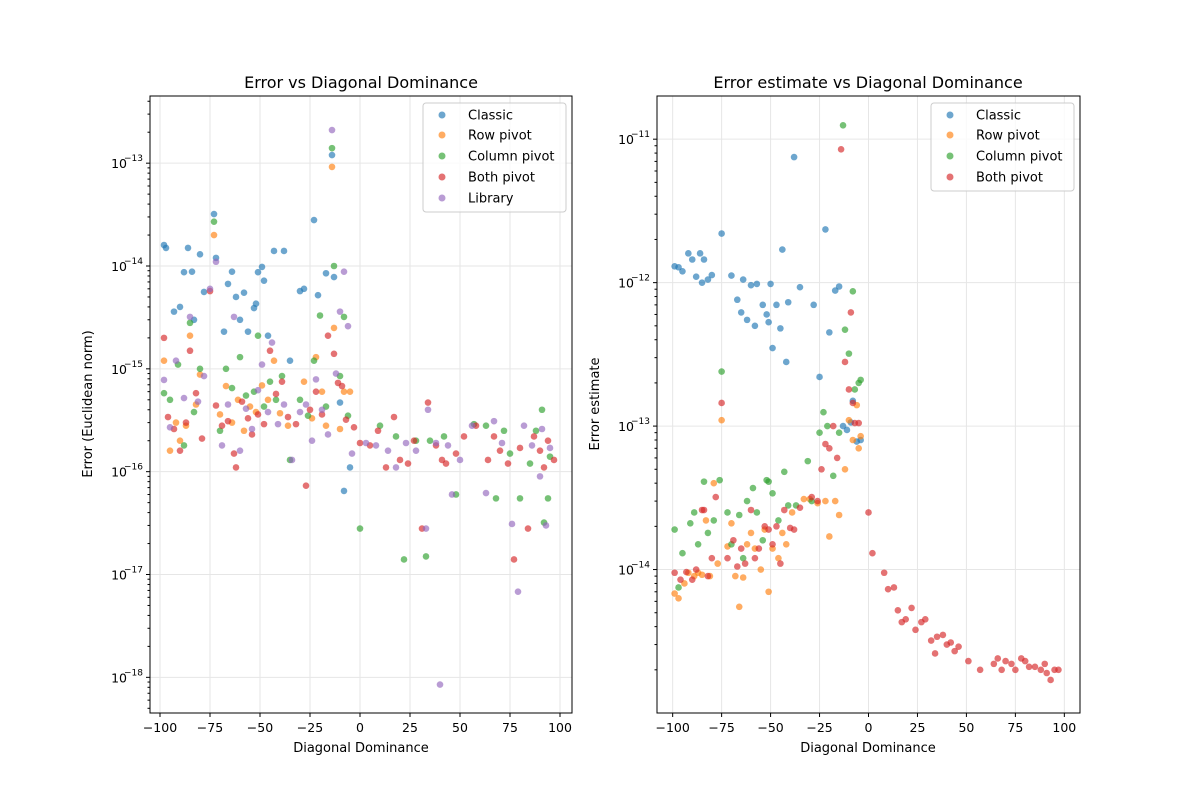  I want to click on left-legend-entry-row-pivot: Row pivot, so click(485, 136).